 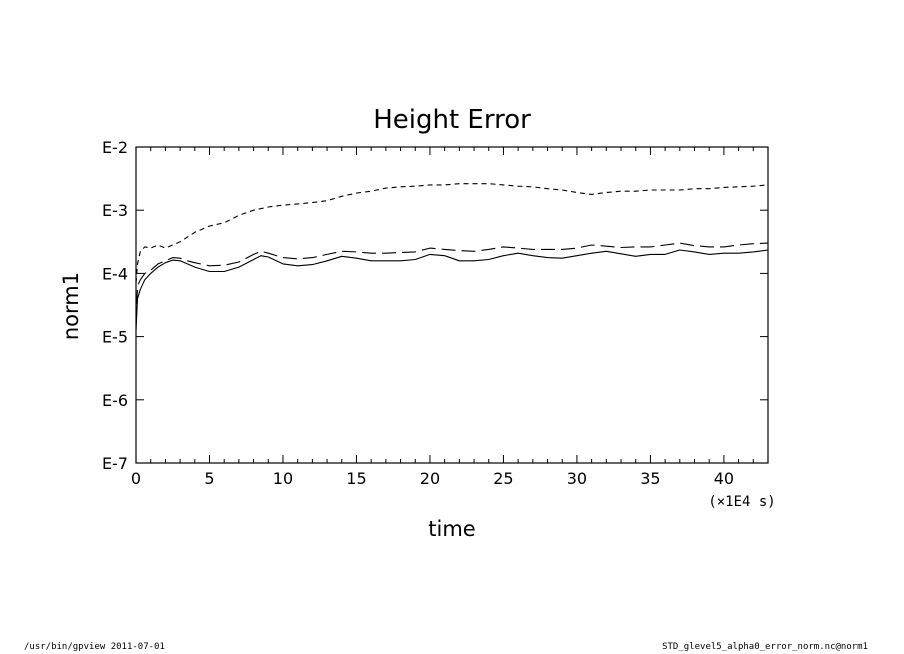 I want to click on y-axis-label: norm1, so click(x=71, y=306).